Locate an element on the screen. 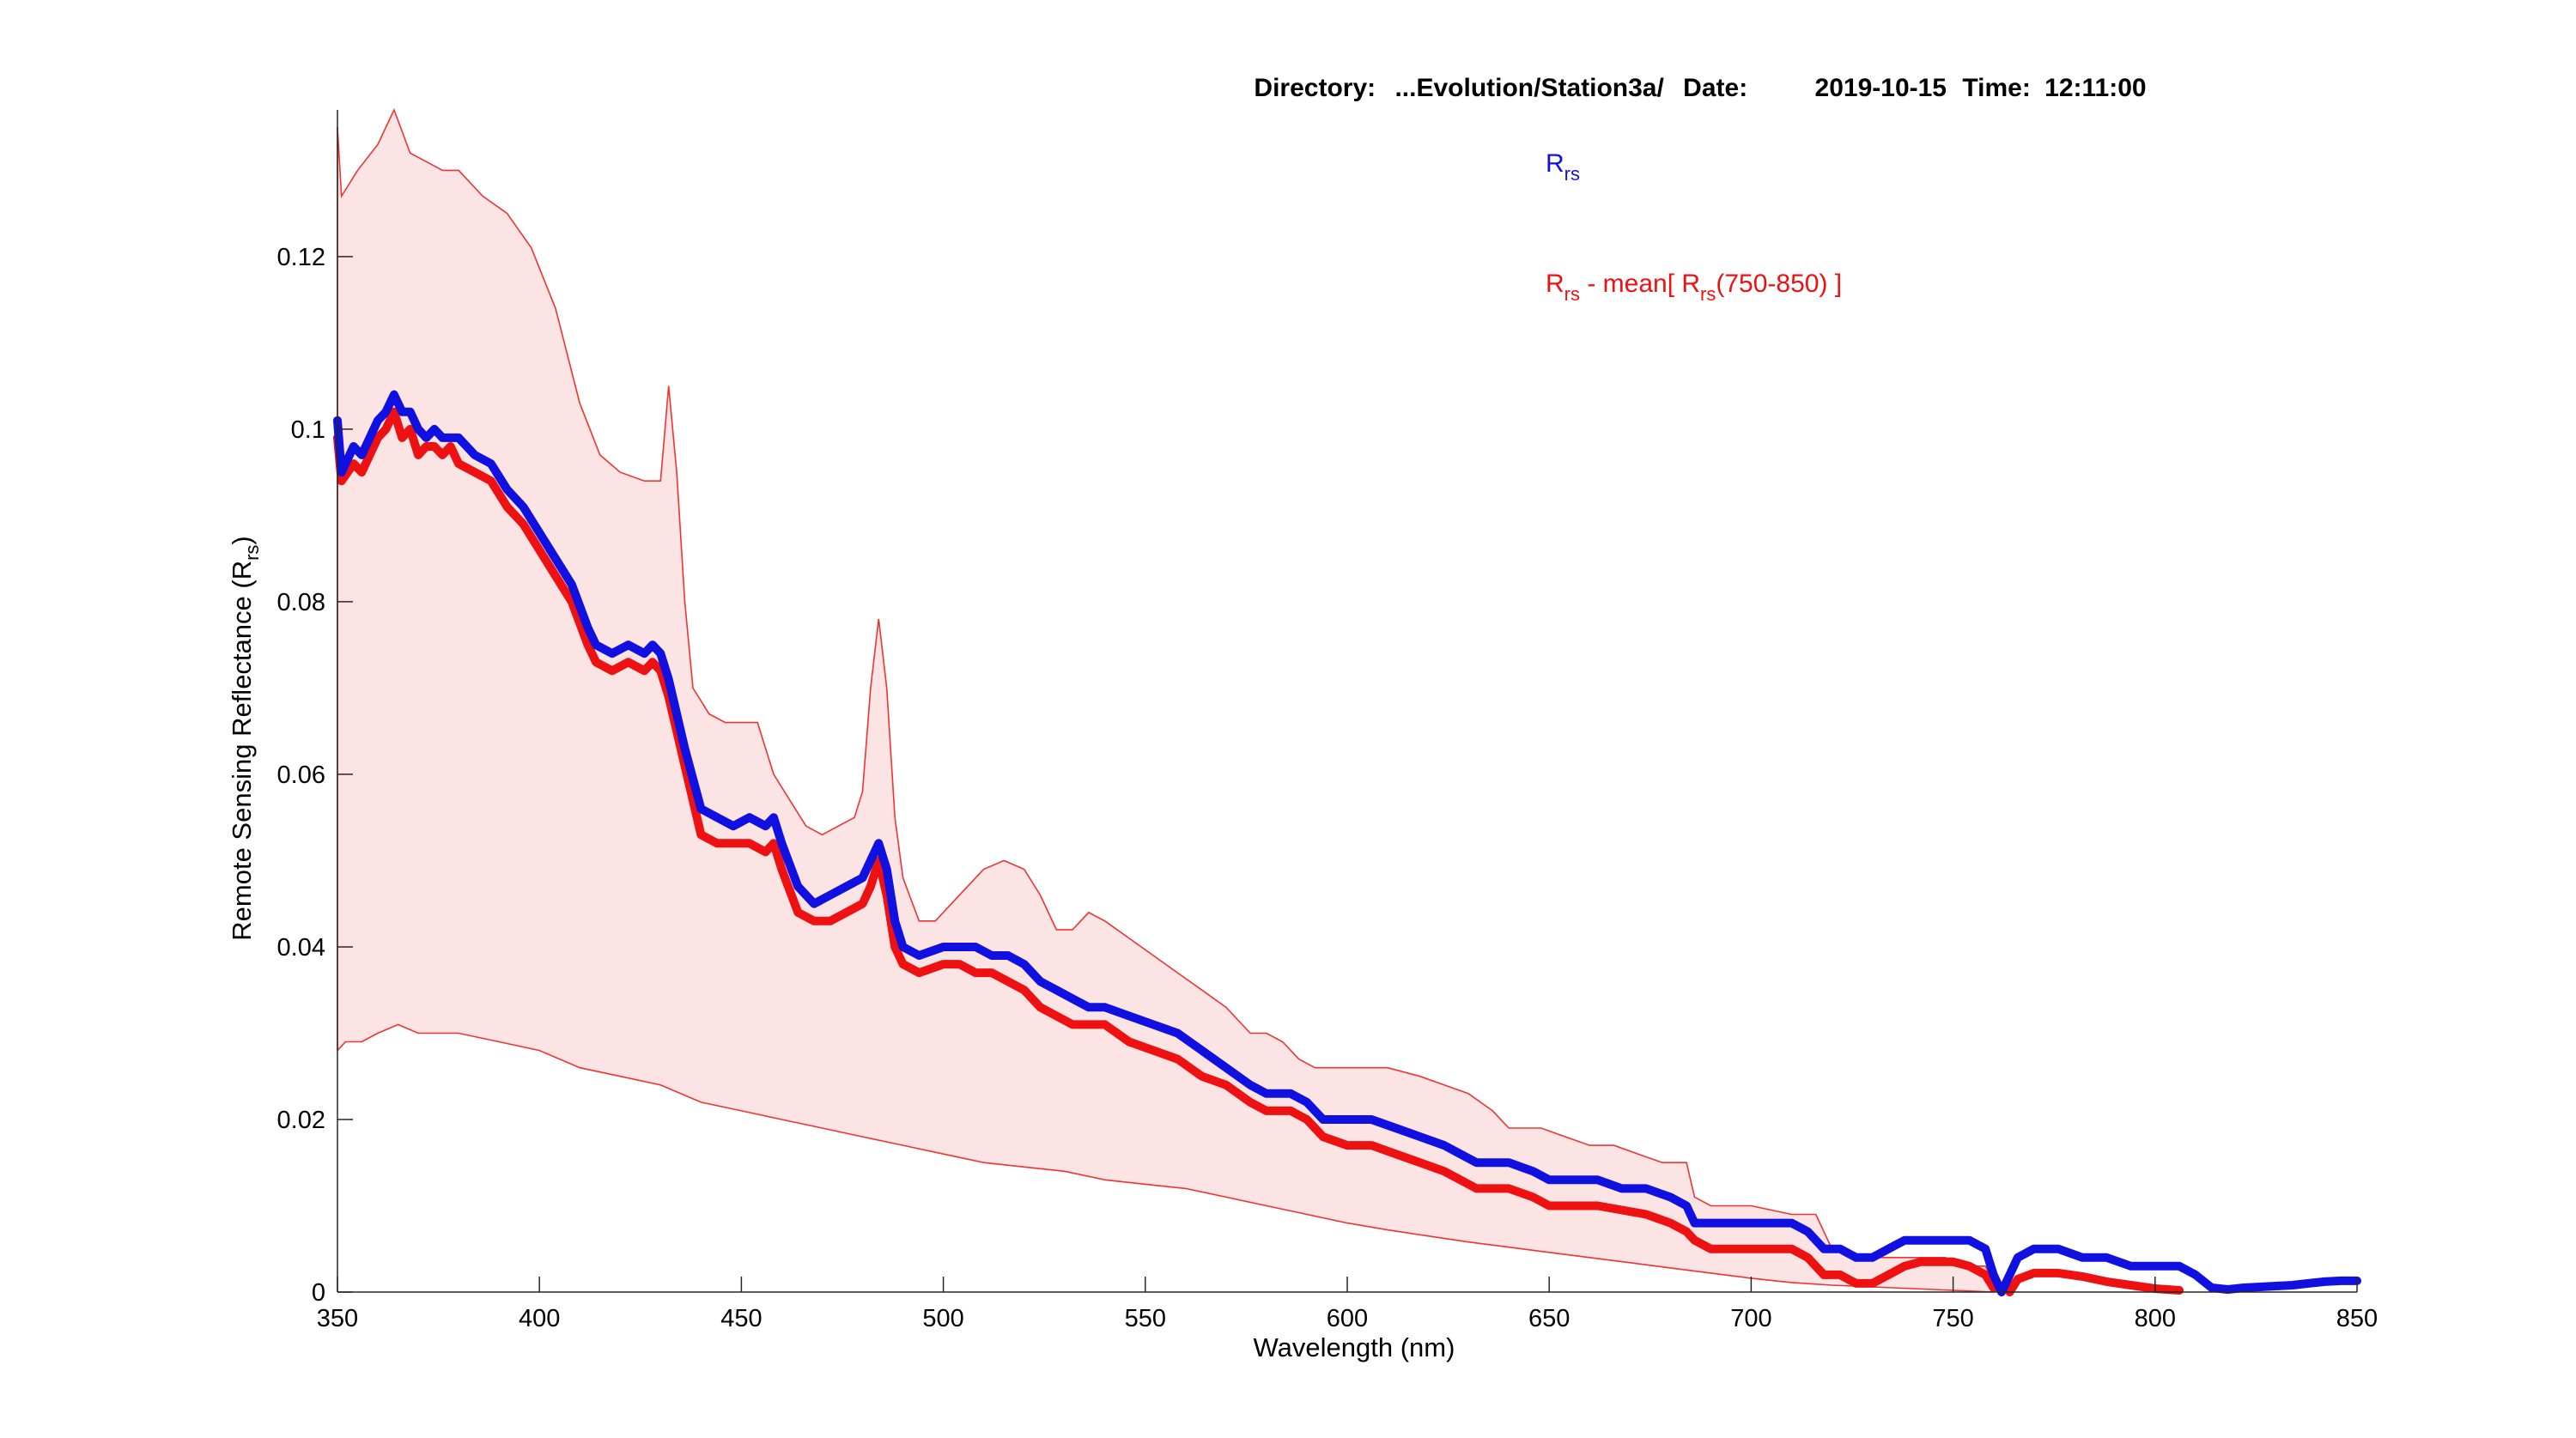  y-axis-label-close: ) is located at coordinates (242, 540).